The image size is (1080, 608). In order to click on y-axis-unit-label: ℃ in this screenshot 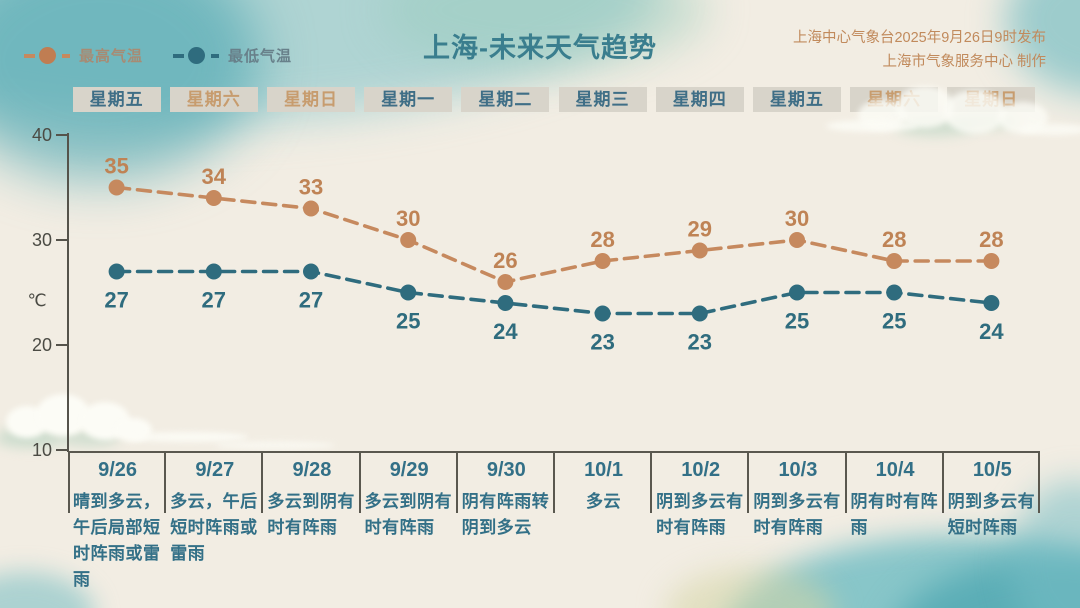, I will do `click(36, 300)`.